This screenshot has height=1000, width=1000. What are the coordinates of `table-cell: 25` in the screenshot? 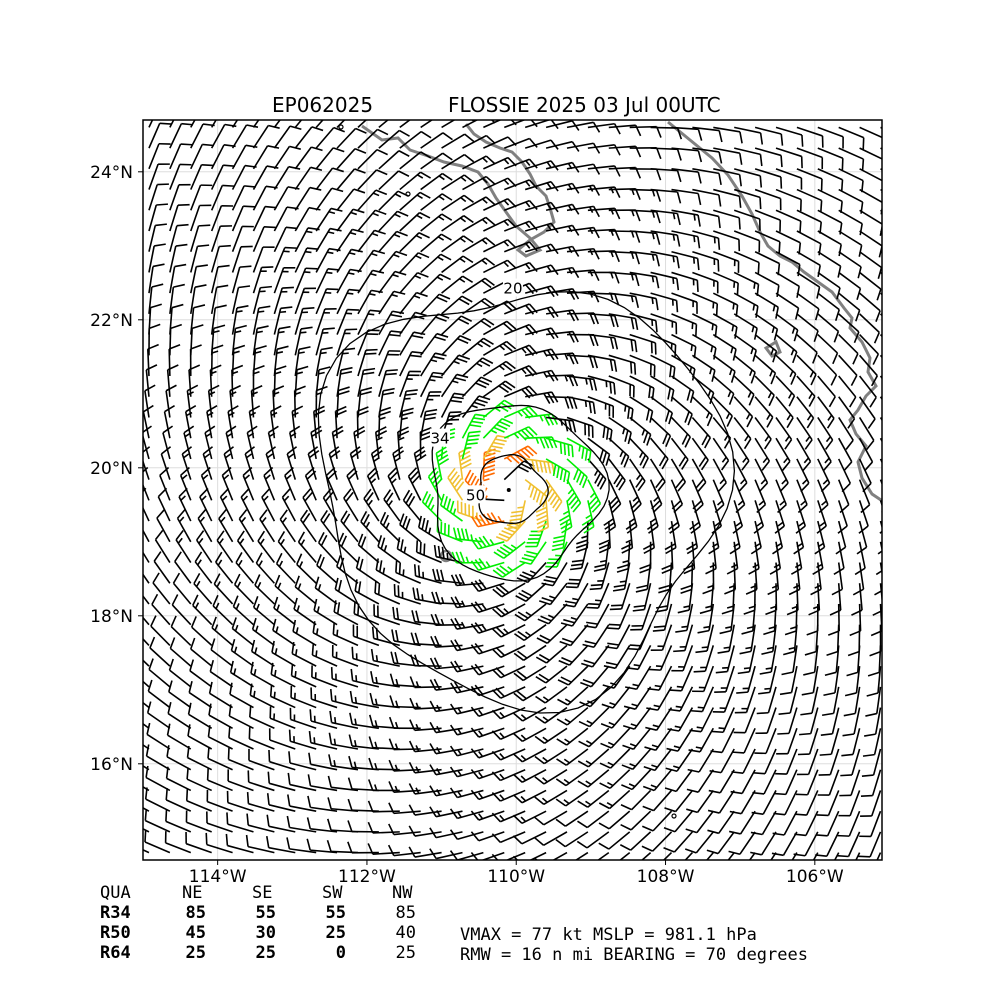 It's located at (406, 953).